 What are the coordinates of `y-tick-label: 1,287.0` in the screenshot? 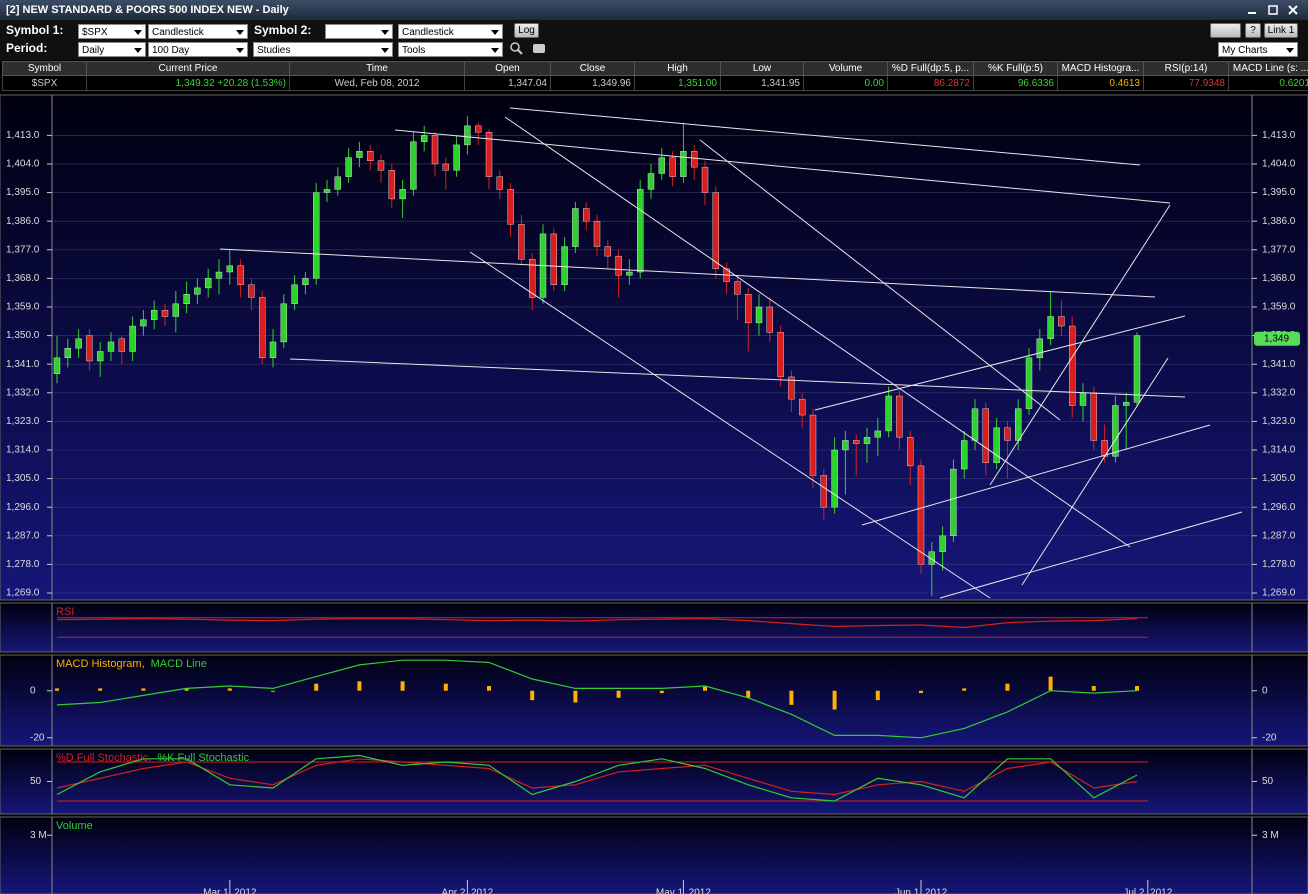 It's located at (23, 535).